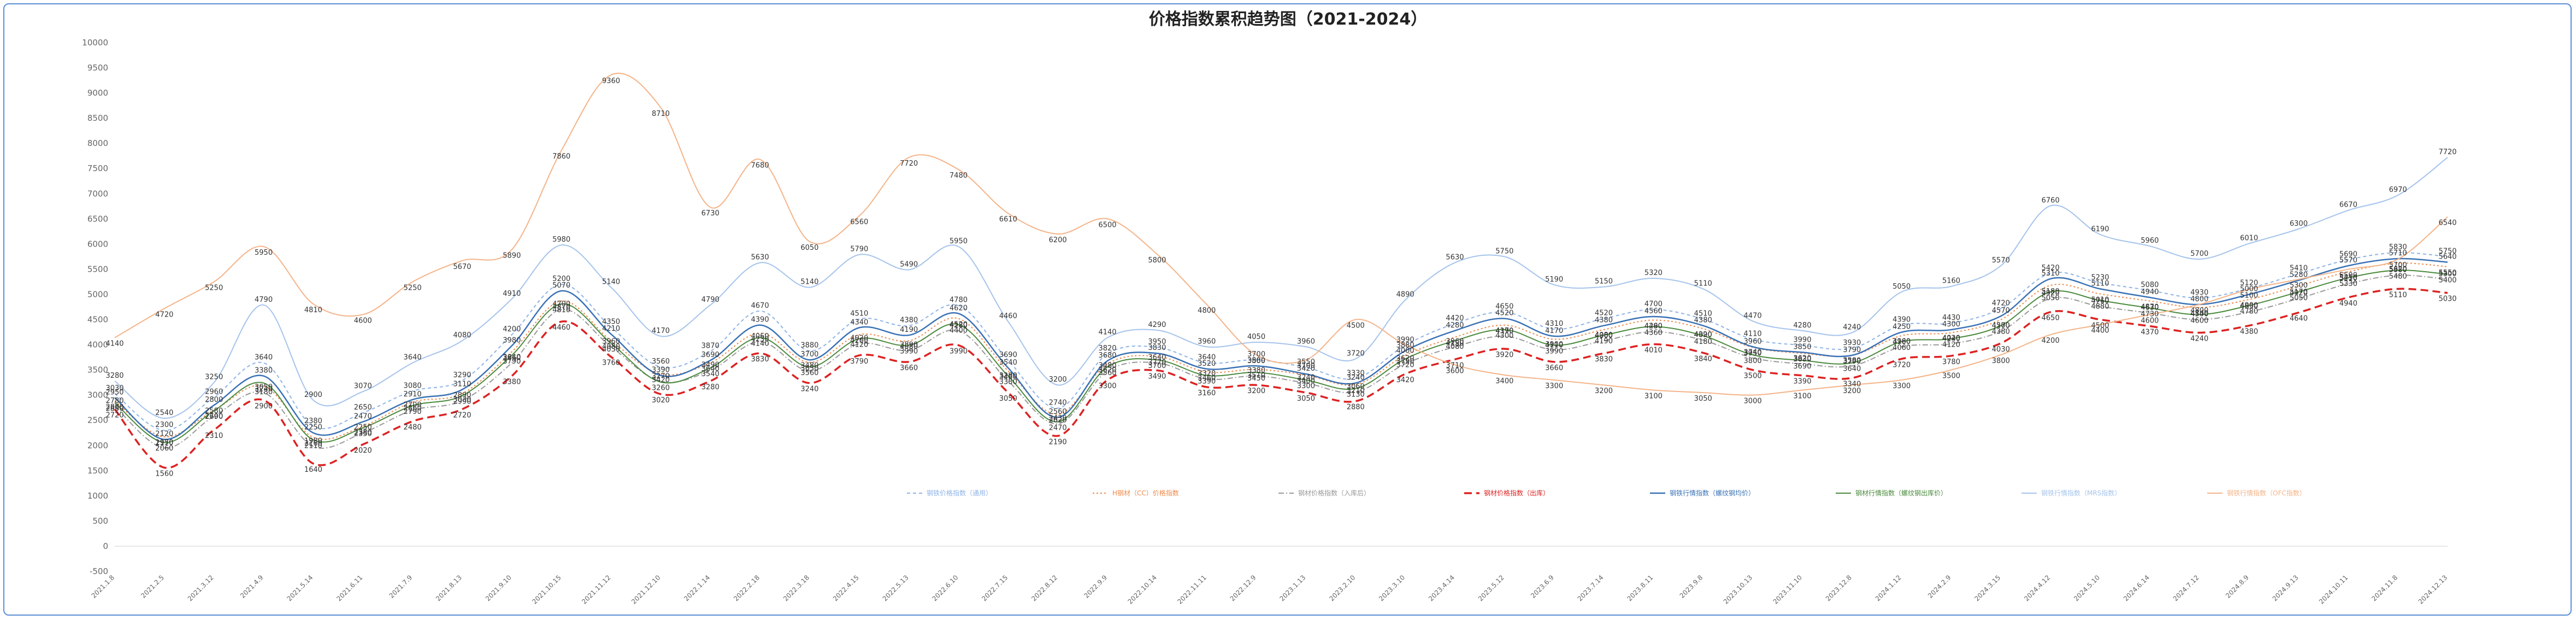  What do you see at coordinates (413, 288) in the screenshot?
I see `data-label: 5250` at bounding box center [413, 288].